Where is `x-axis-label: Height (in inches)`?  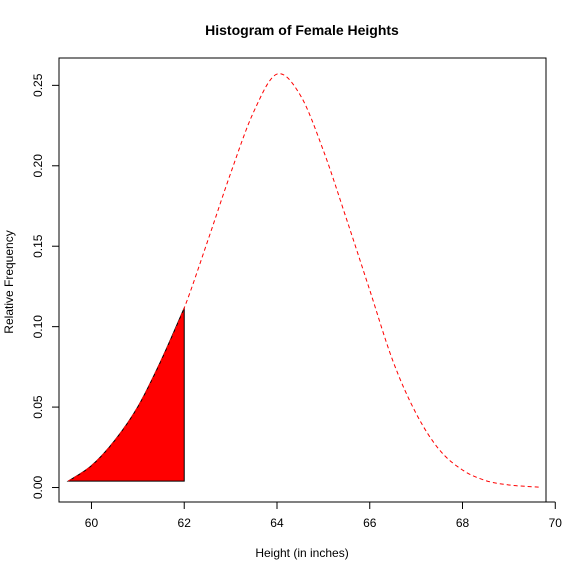 x-axis-label: Height (in inches) is located at coordinates (301, 553).